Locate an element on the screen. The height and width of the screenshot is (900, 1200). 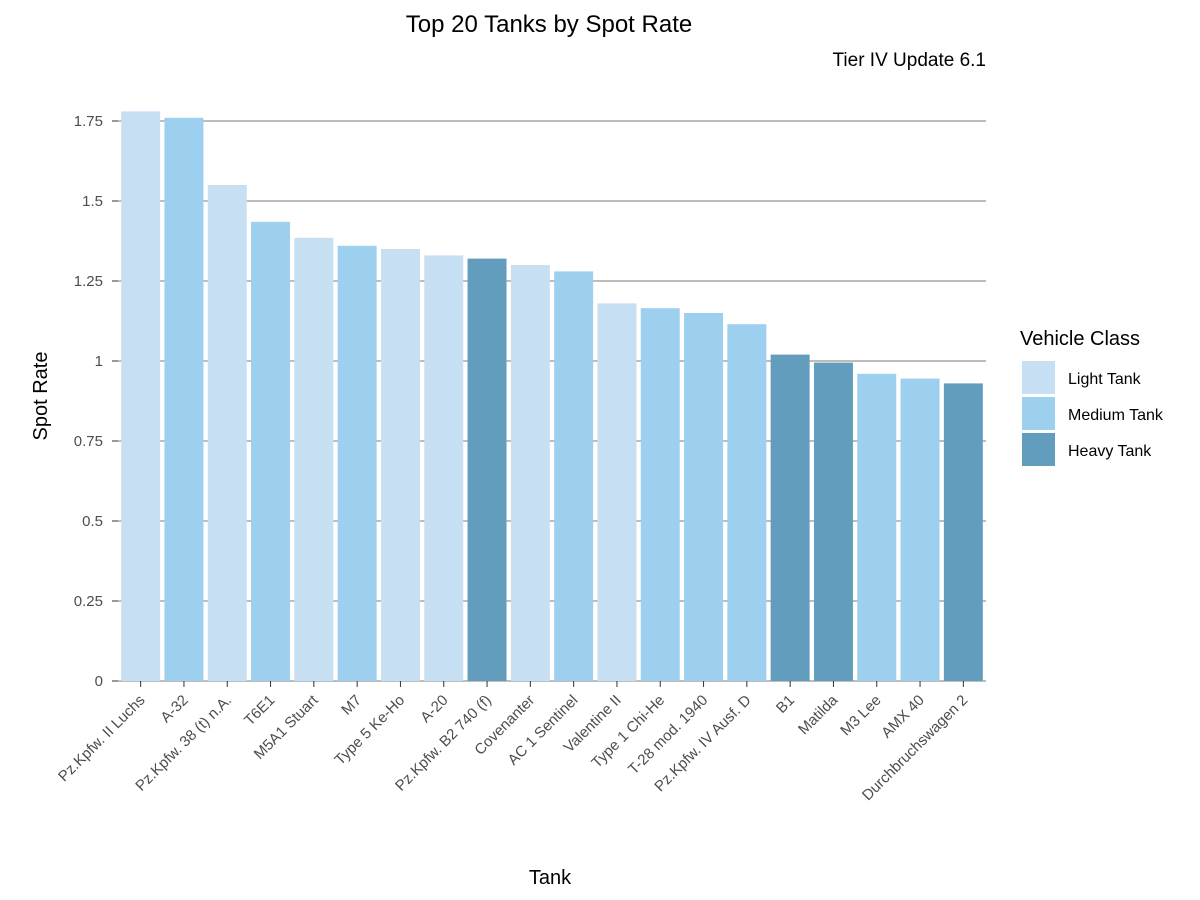
x-tick-label: Matilda is located at coordinates (818, 714).